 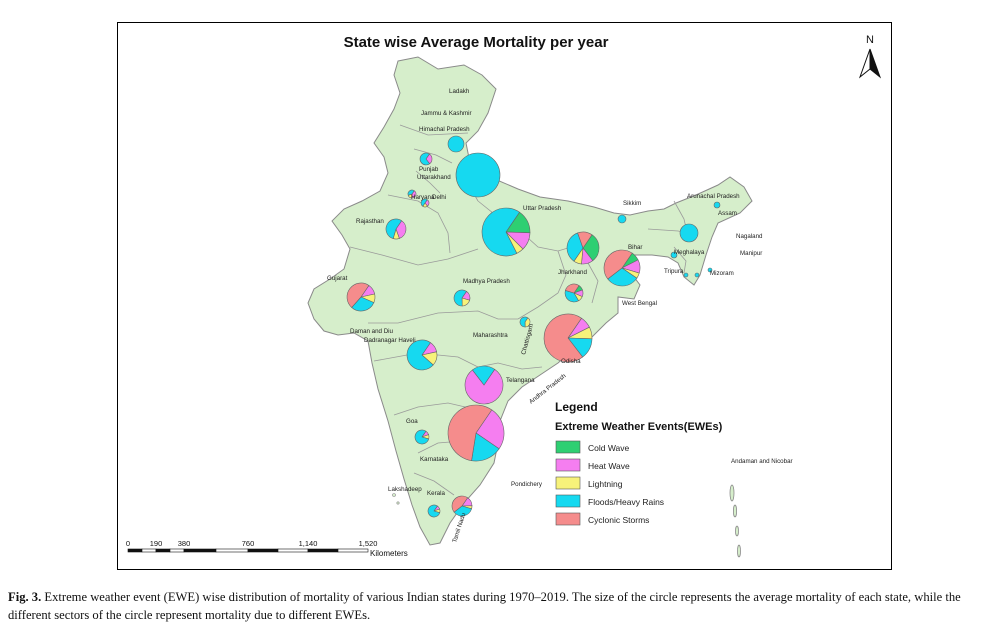 I want to click on north-label: N, so click(x=870, y=40).